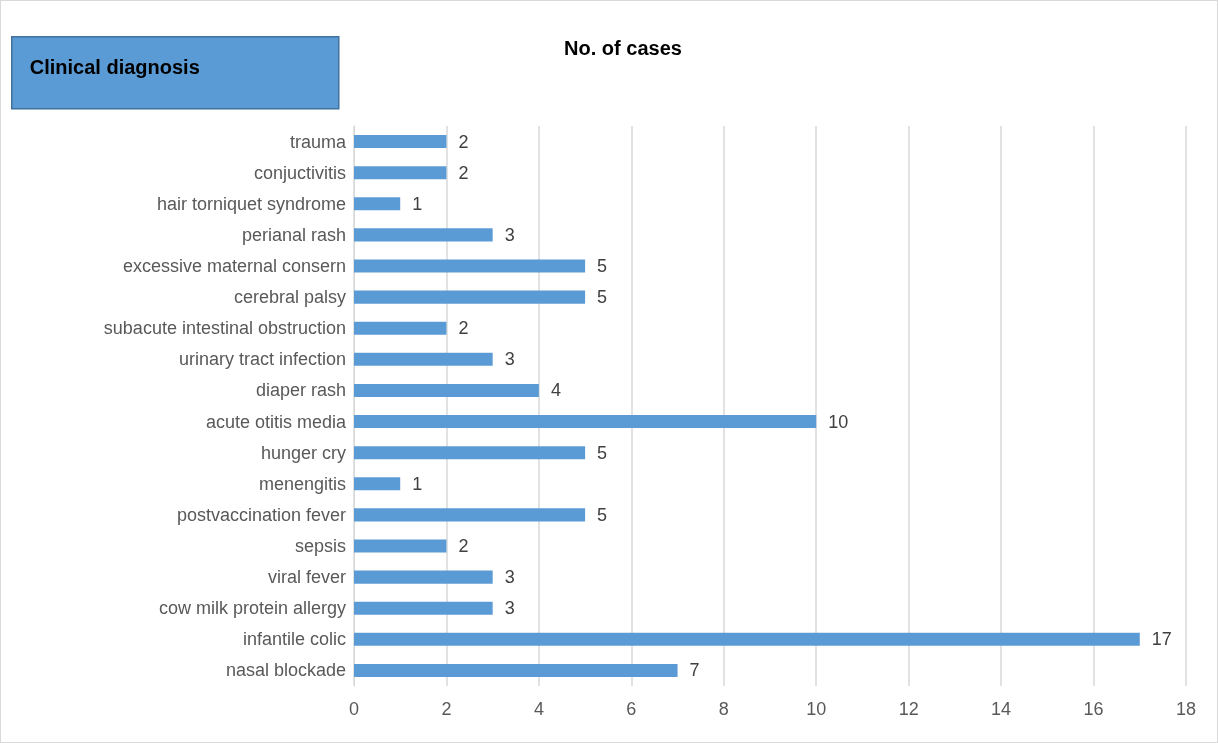 This screenshot has height=743, width=1218. Describe the element at coordinates (1093, 709) in the screenshot. I see `x-tick-label: 16` at that location.